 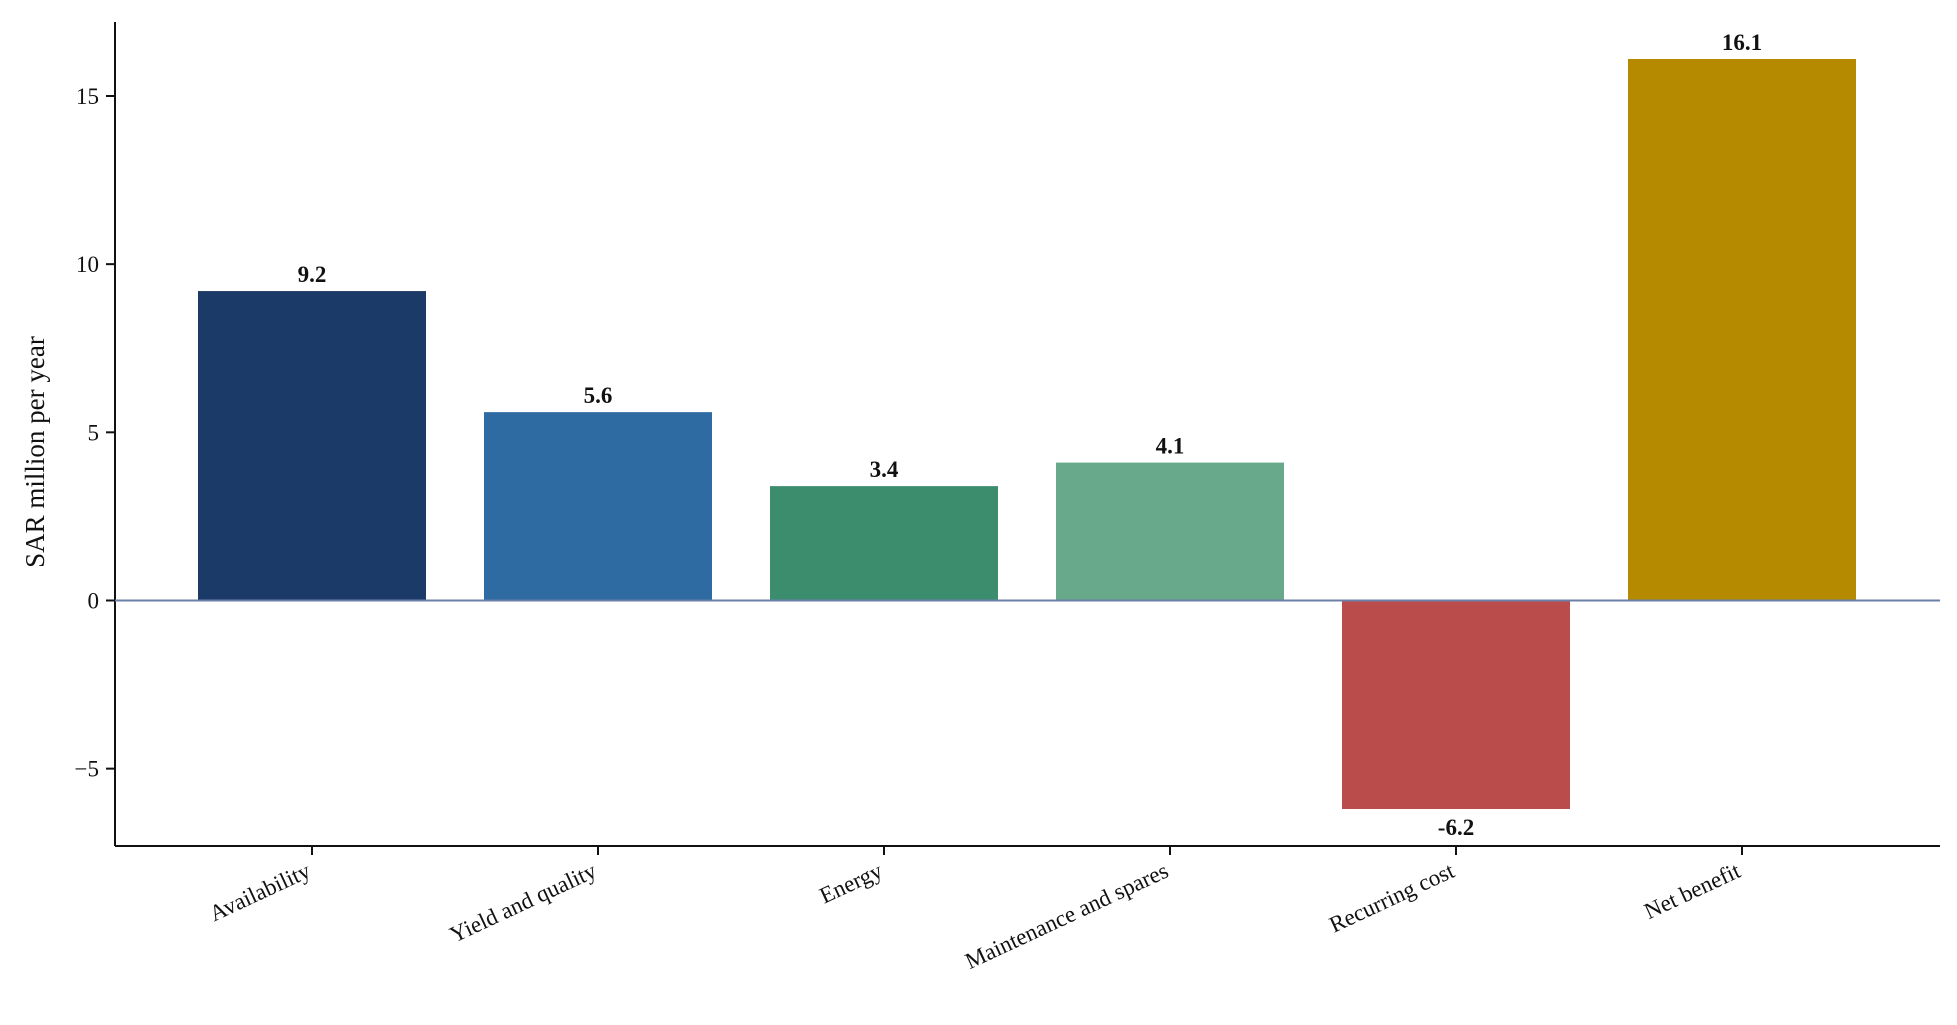 What do you see at coordinates (1456, 827) in the screenshot?
I see `data-label: -6.2` at bounding box center [1456, 827].